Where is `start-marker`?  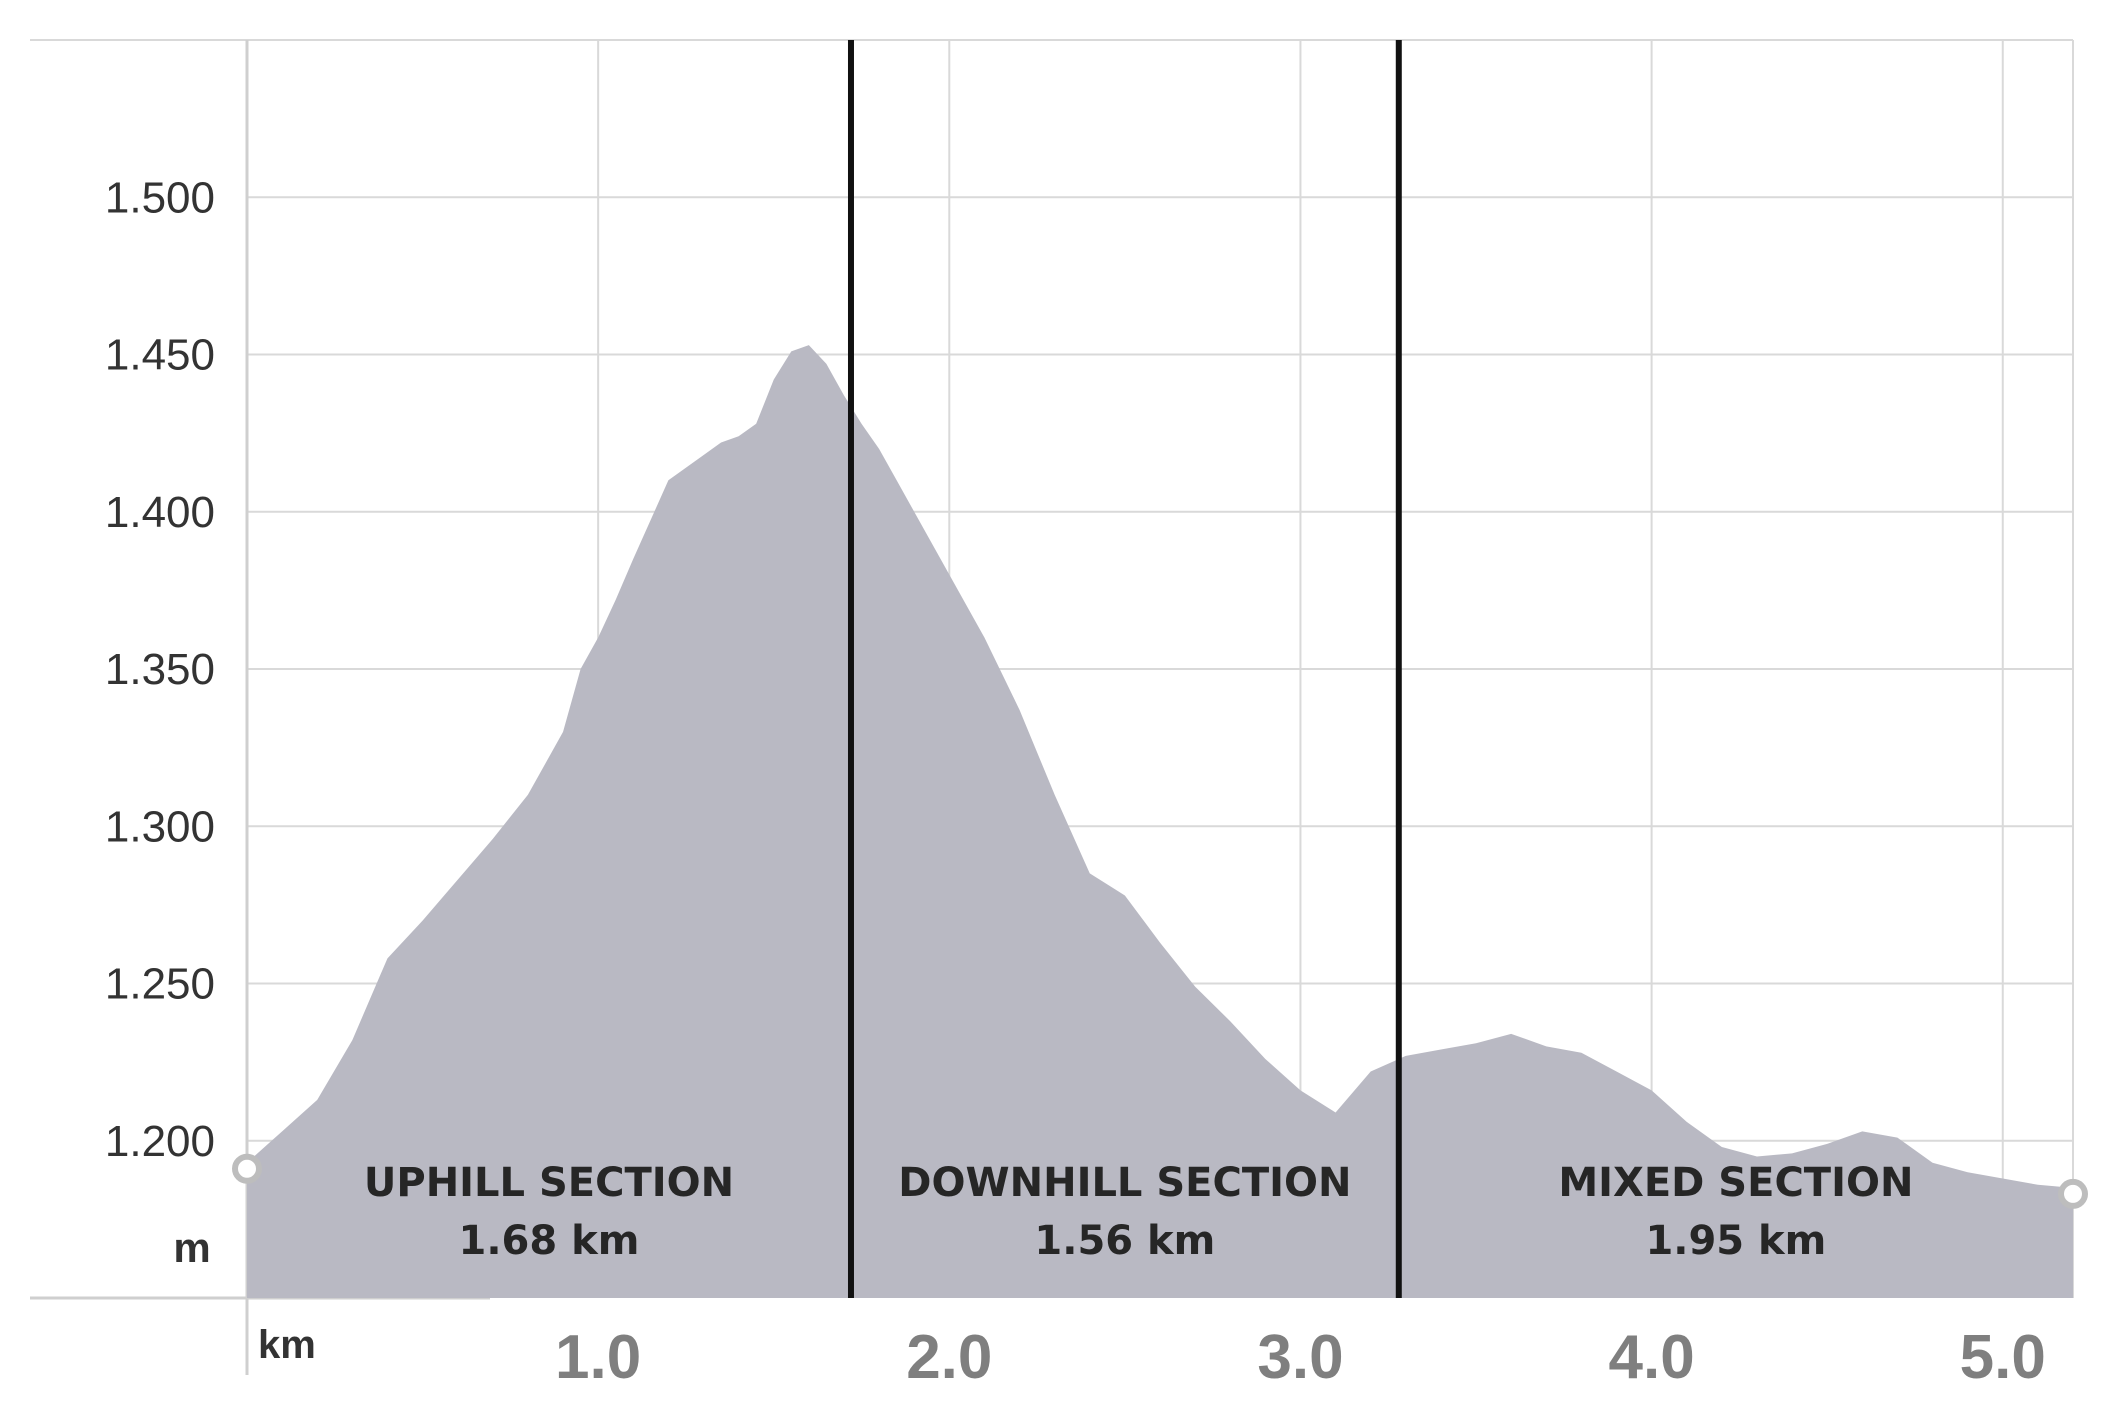
start-marker is located at coordinates (247, 1168).